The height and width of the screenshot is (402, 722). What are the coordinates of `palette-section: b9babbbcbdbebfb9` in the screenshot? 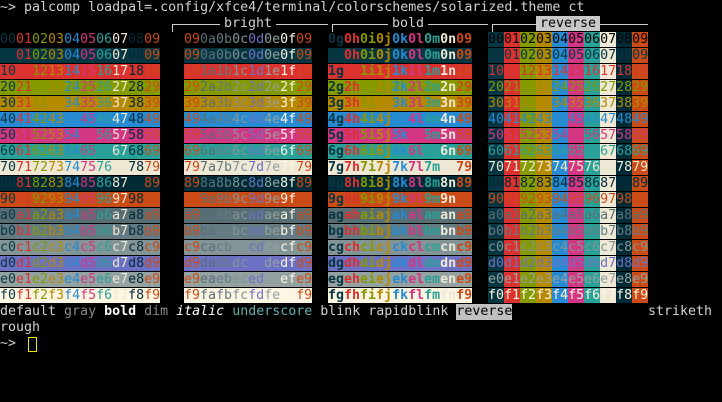 It's located at (248, 232).